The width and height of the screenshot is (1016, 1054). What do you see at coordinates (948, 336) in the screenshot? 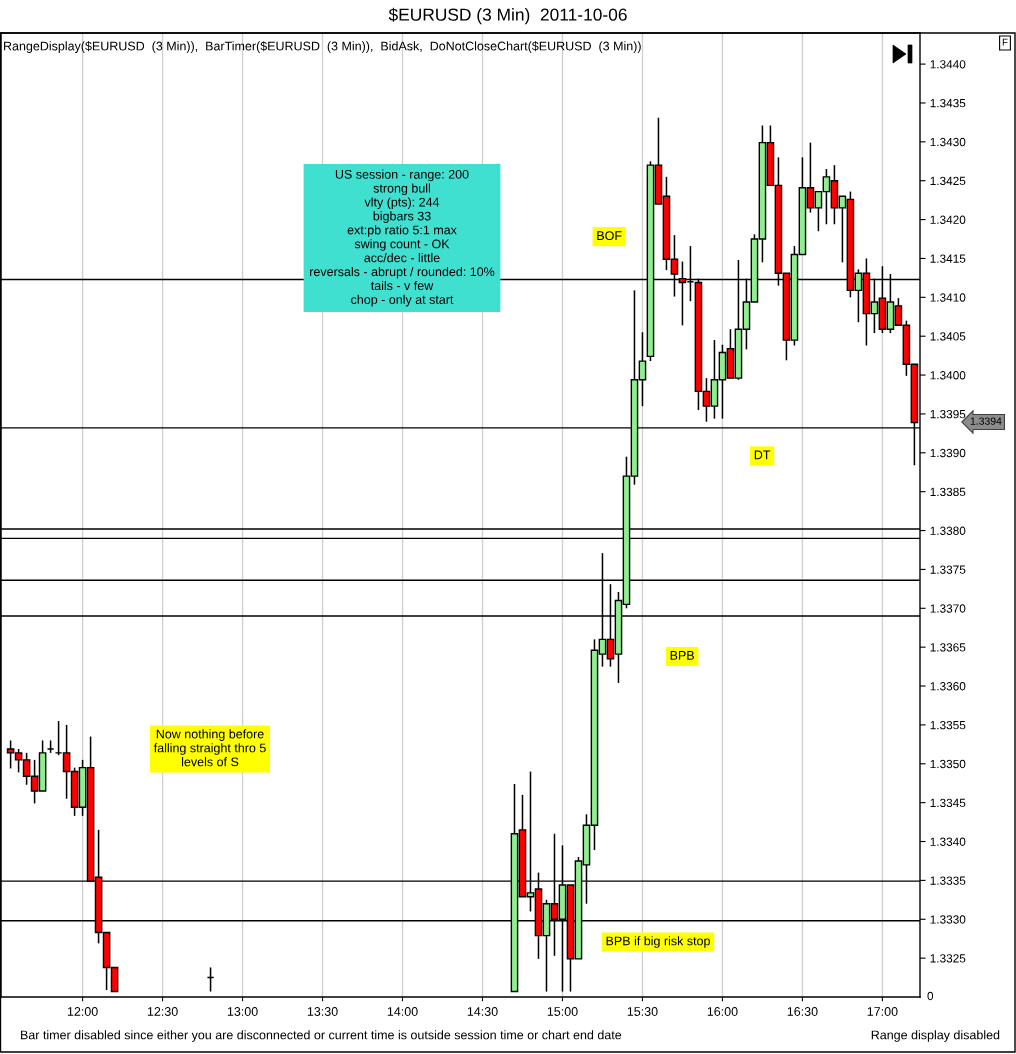
I see `y-tick-label: 1.3405` at bounding box center [948, 336].